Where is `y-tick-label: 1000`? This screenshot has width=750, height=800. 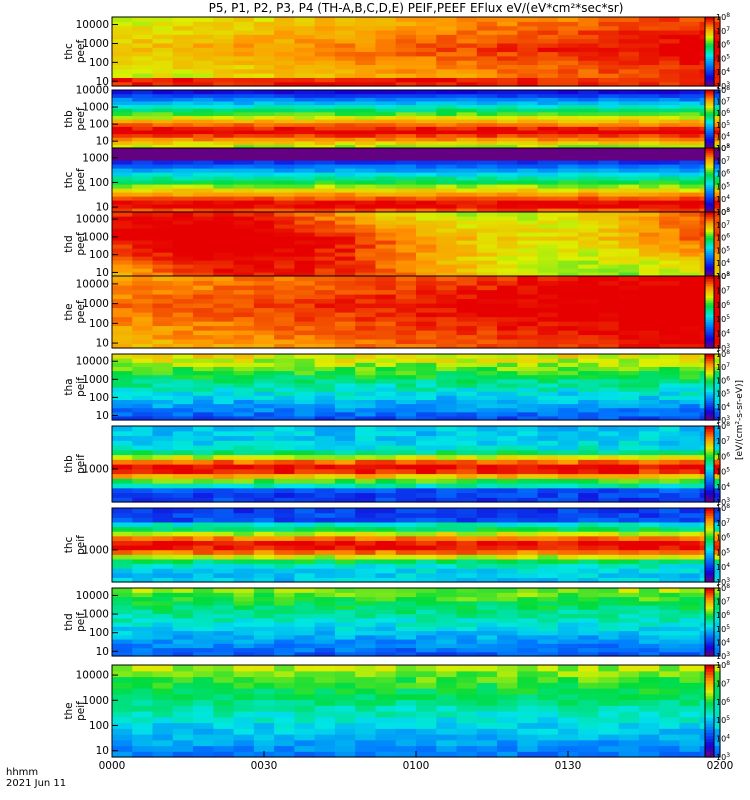 y-tick-label: 1000 is located at coordinates (95, 615).